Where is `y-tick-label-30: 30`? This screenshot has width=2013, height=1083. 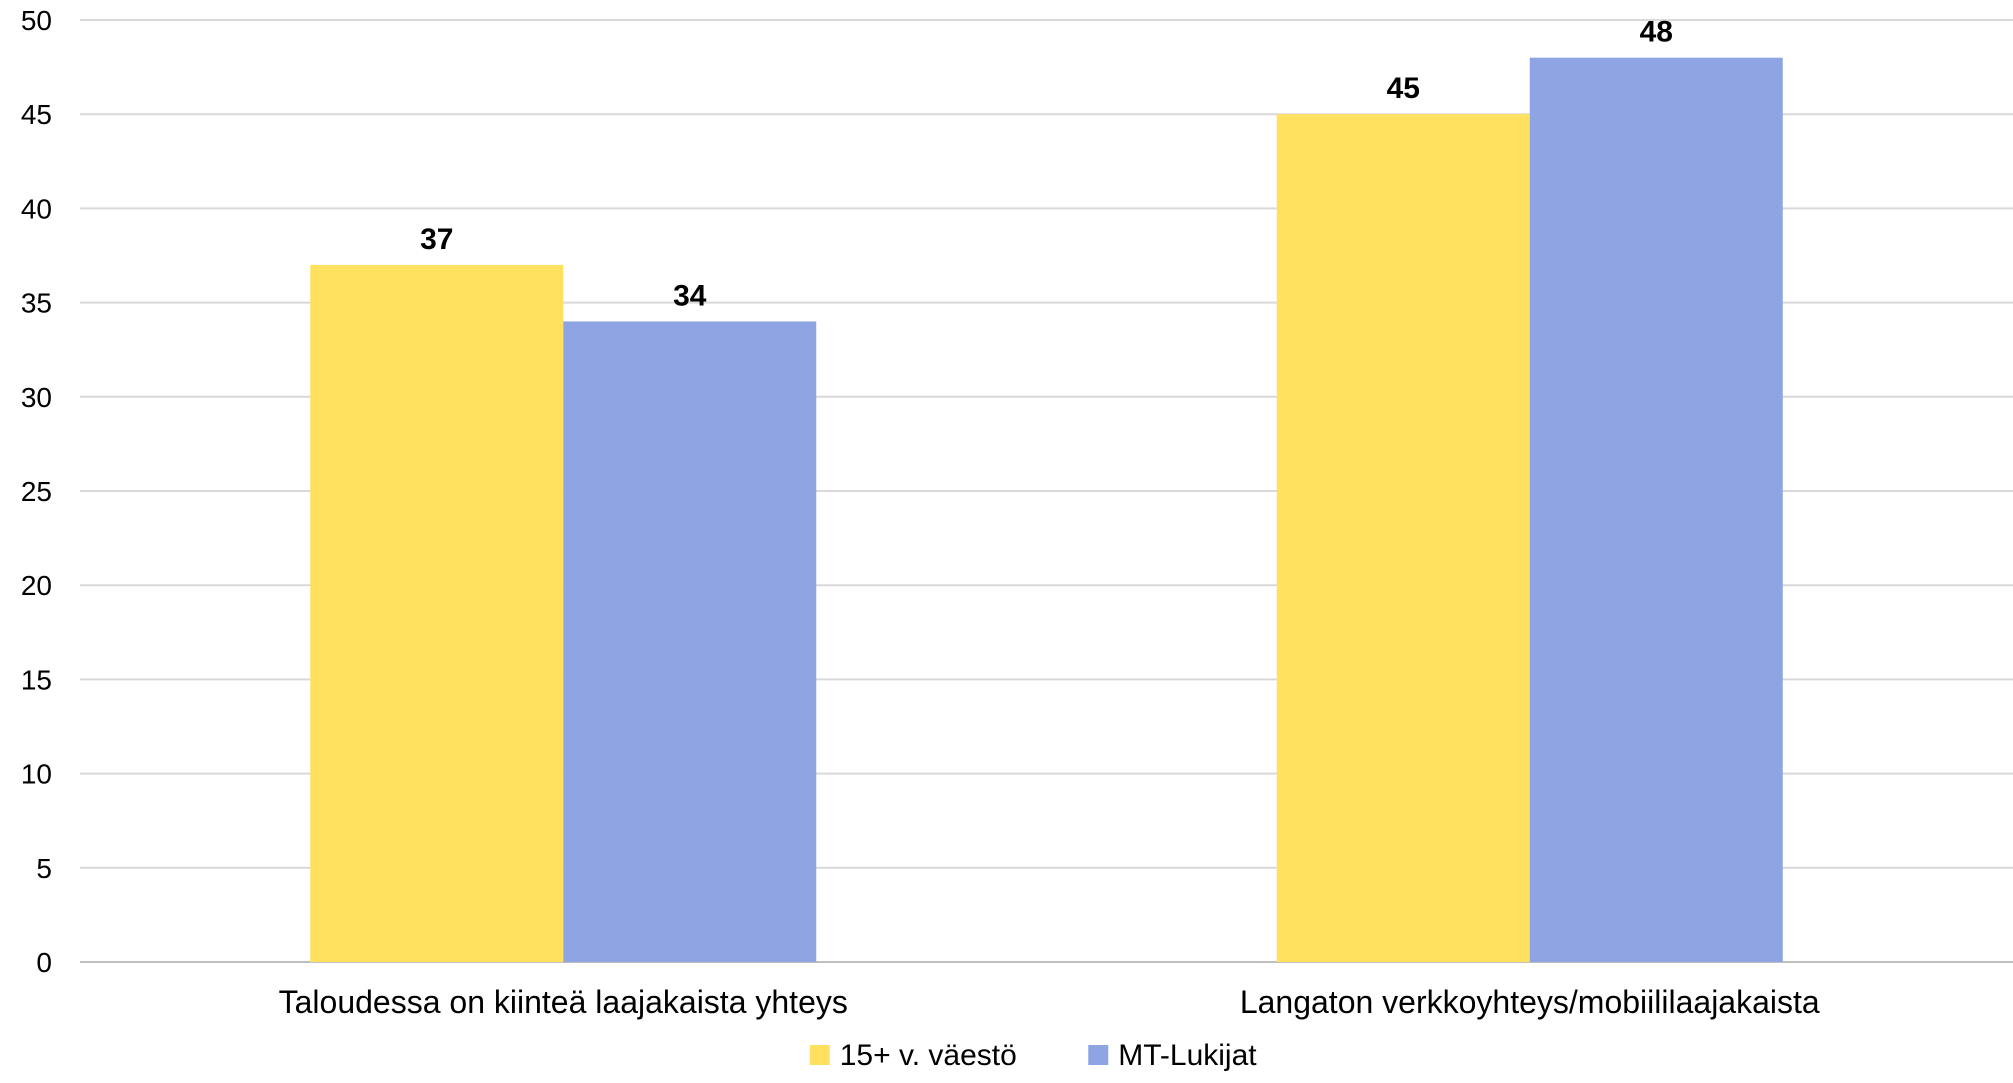
y-tick-label-30: 30 is located at coordinates (36, 397).